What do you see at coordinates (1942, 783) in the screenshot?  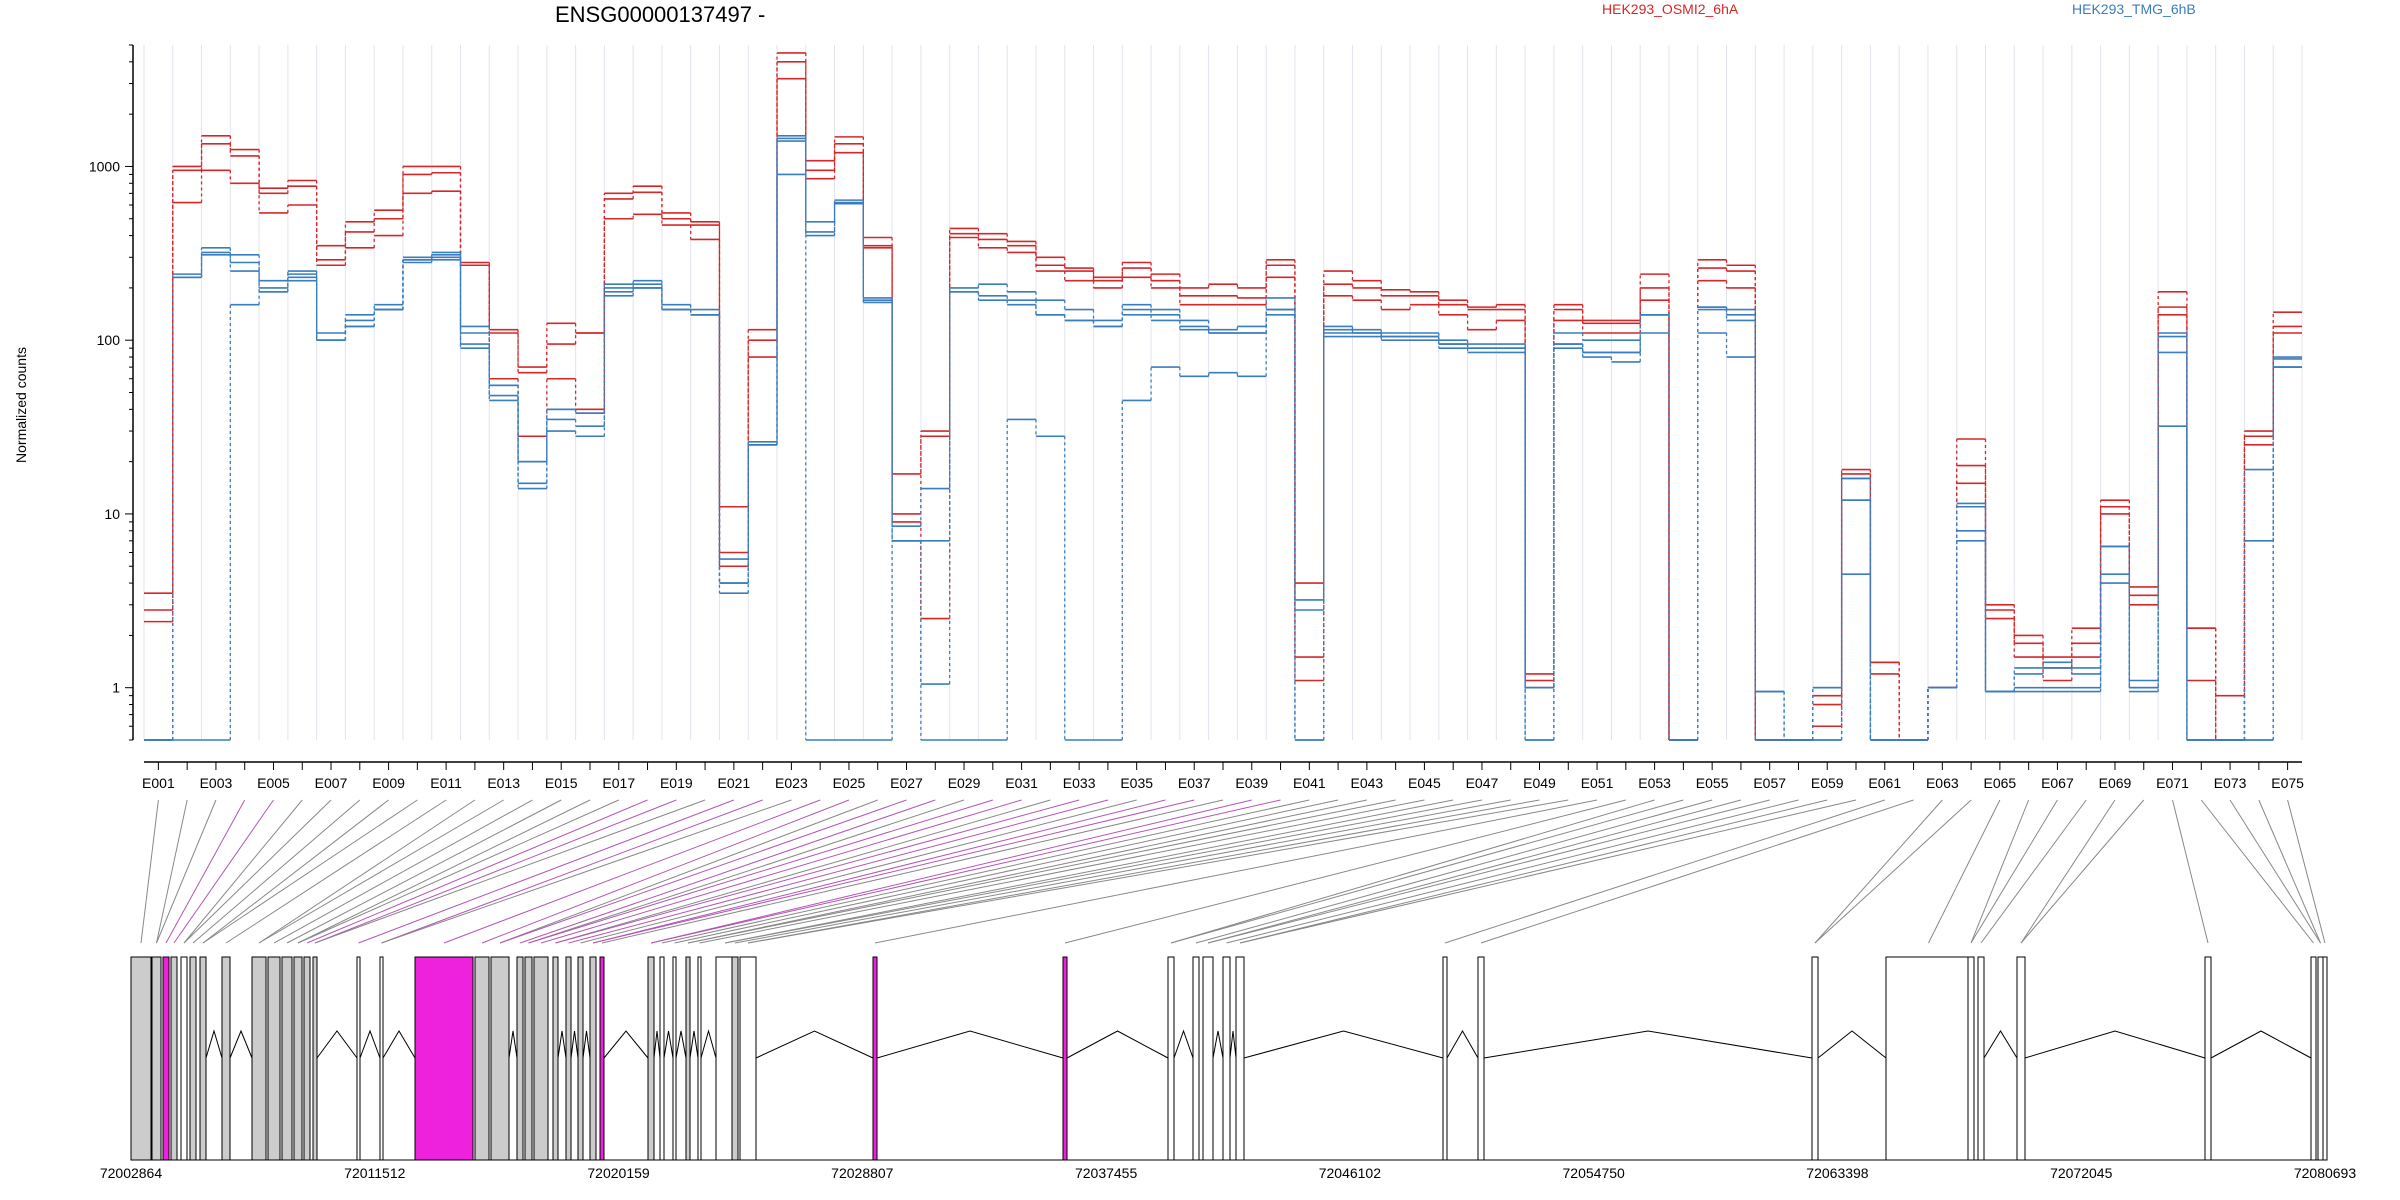 I see `x-tick-label: E063` at bounding box center [1942, 783].